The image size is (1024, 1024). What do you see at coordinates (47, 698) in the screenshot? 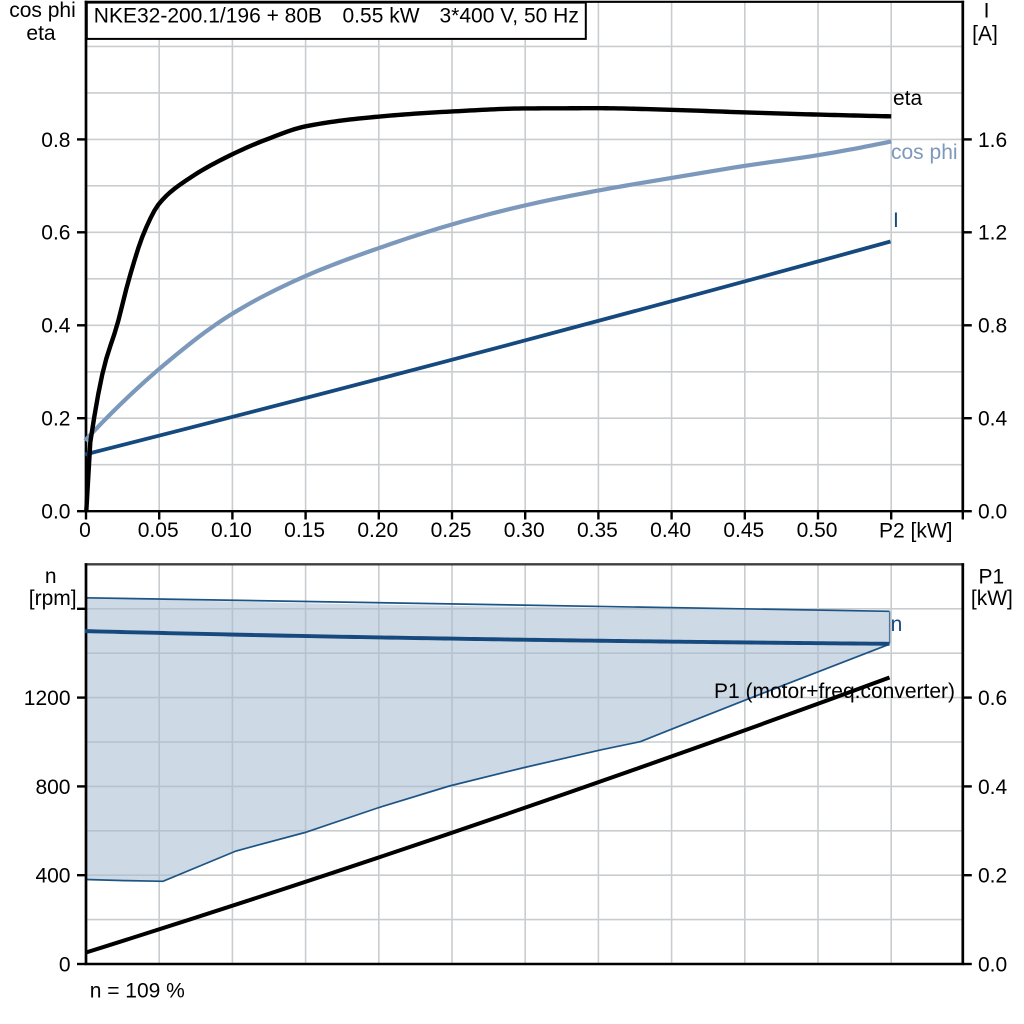
I see `svg-text: 1200` at bounding box center [47, 698].